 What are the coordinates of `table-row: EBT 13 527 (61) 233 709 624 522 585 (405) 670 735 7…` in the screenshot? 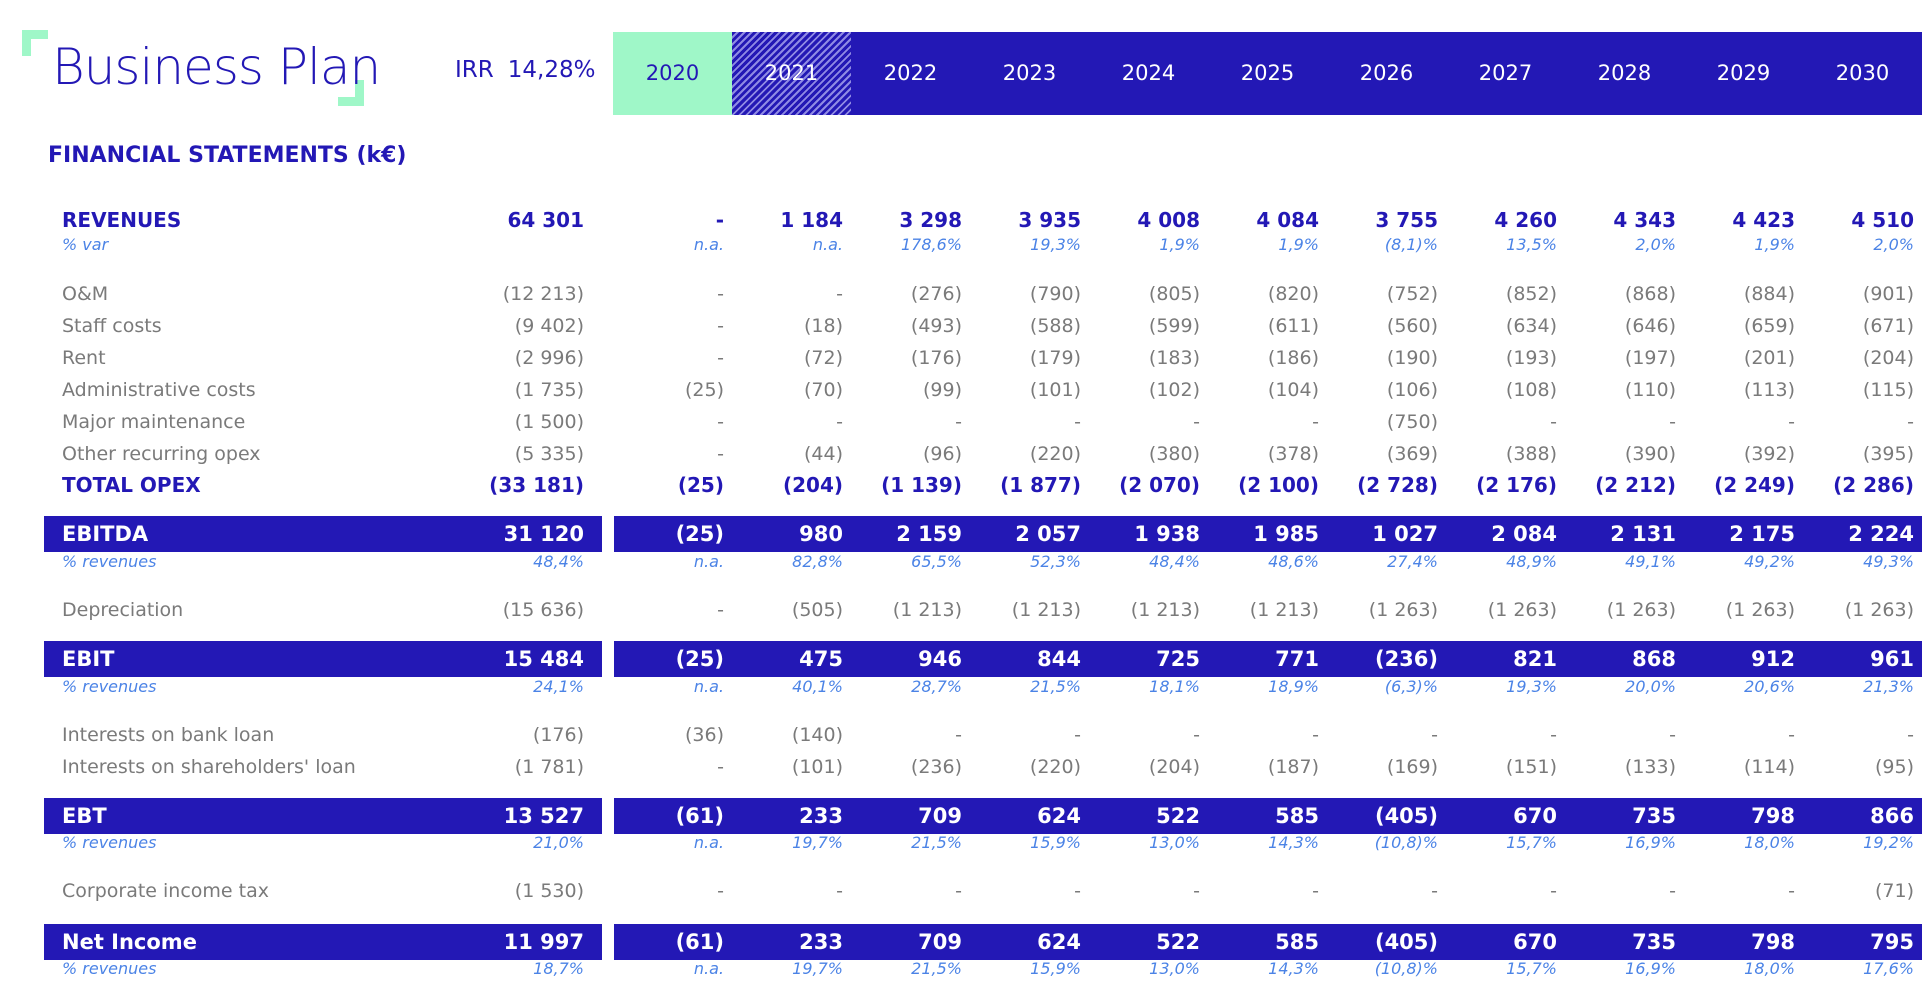 It's located at (961, 816).